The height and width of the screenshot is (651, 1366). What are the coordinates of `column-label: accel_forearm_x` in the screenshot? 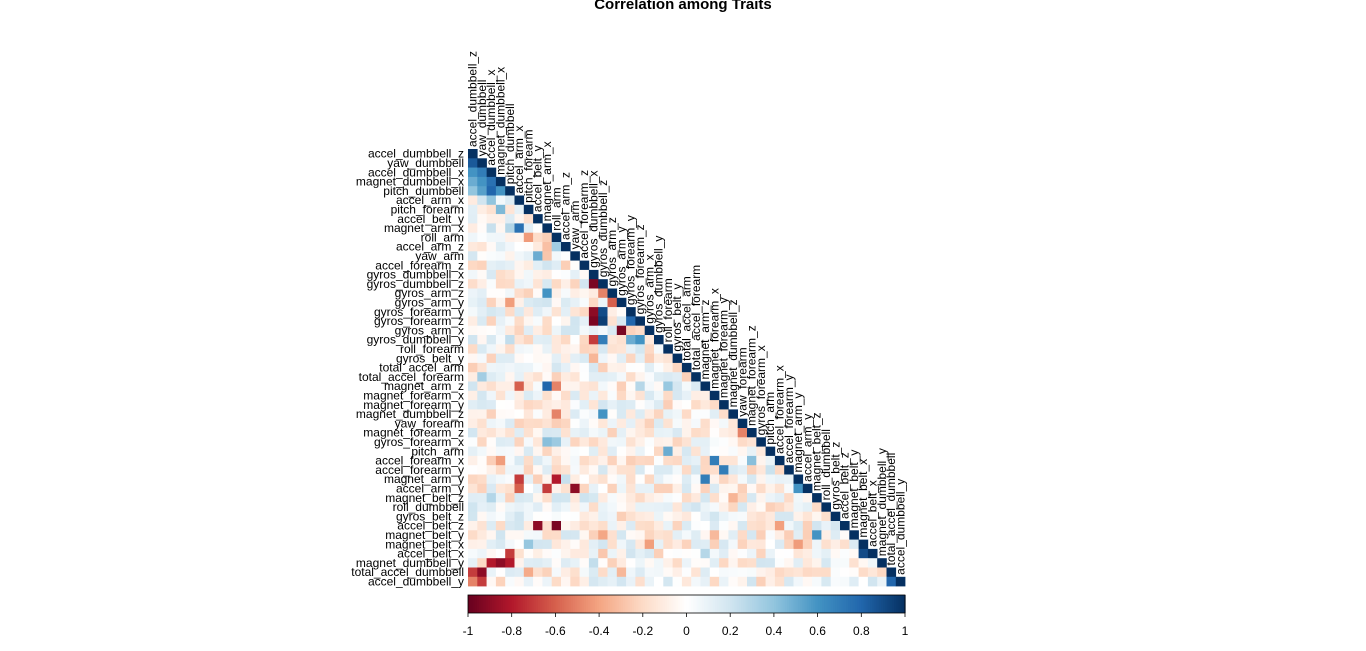 It's located at (780, 409).